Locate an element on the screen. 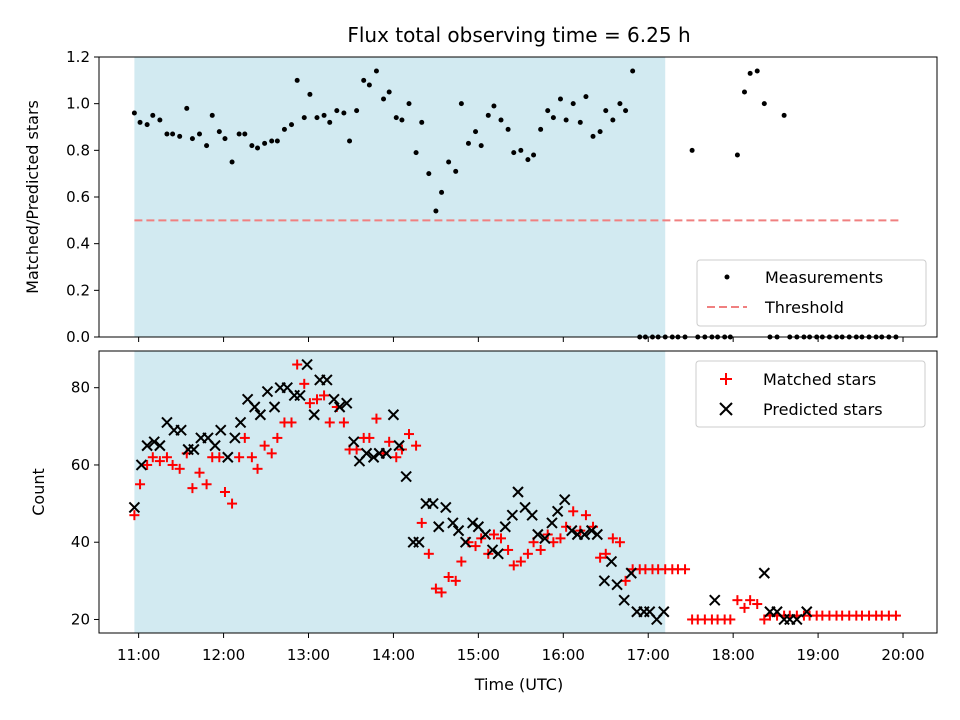 This screenshot has height=720, width=960. x-axis-label: Time (UTC) is located at coordinates (518, 684).